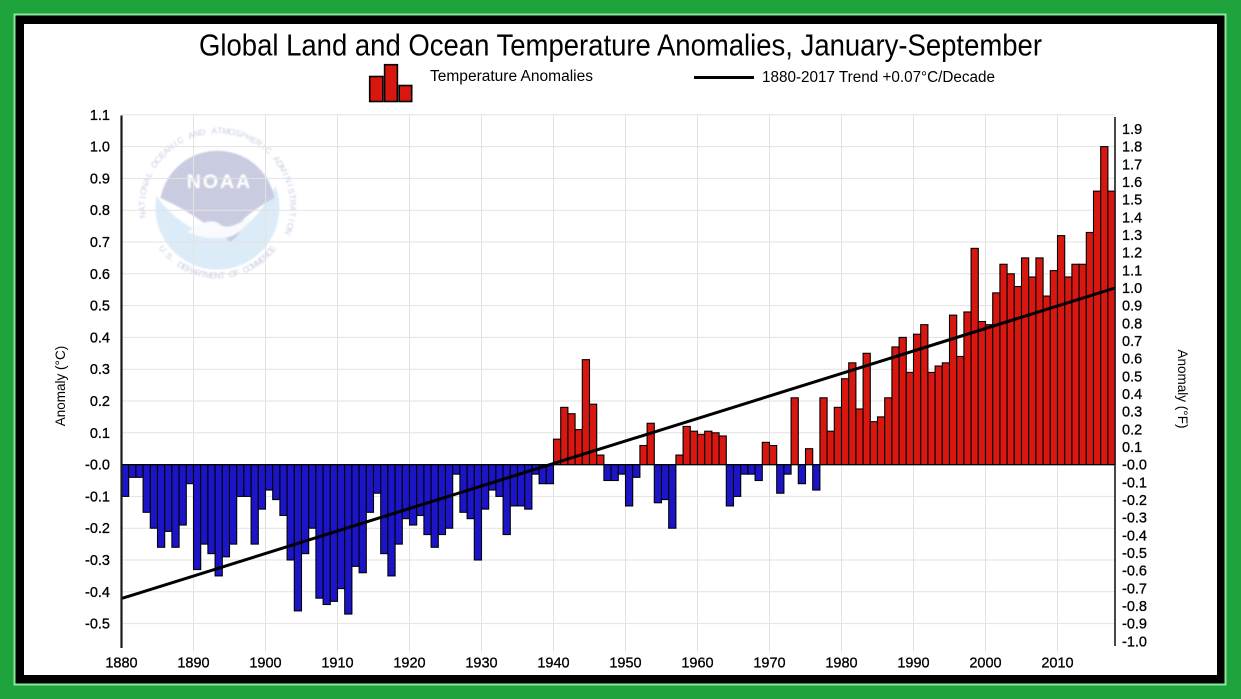 The image size is (1241, 699). I want to click on svg-text: -0.9, so click(1134, 625).